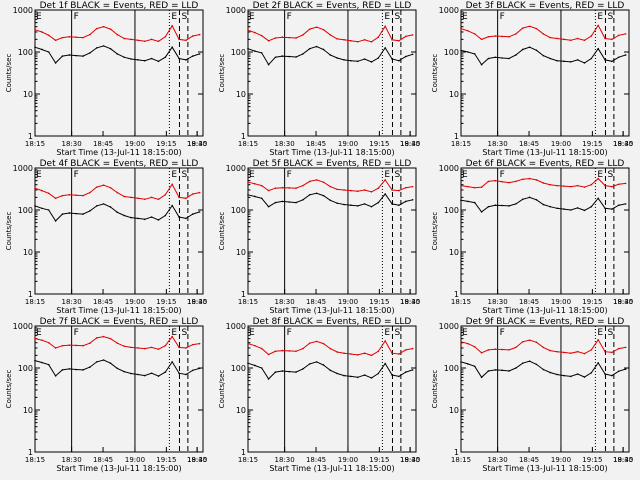  Describe the element at coordinates (243, 136) in the screenshot. I see `y-tick-label: 1` at that location.